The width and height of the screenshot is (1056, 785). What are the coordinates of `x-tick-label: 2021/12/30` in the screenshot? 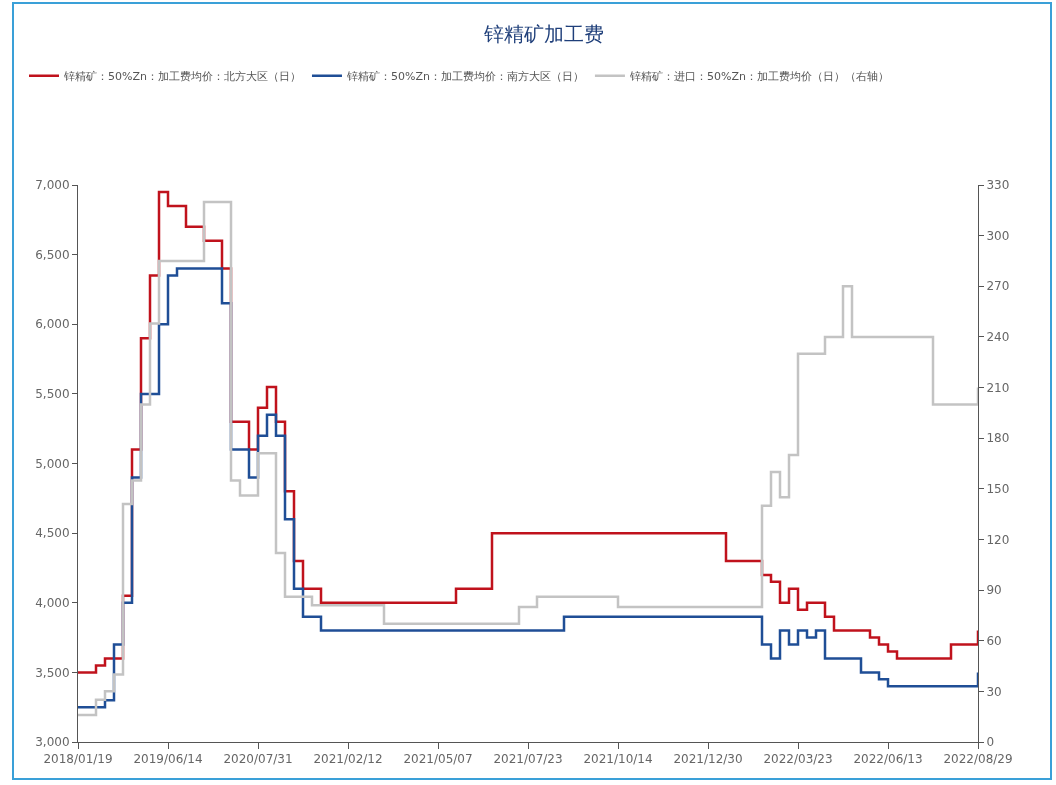 It's located at (708, 759).